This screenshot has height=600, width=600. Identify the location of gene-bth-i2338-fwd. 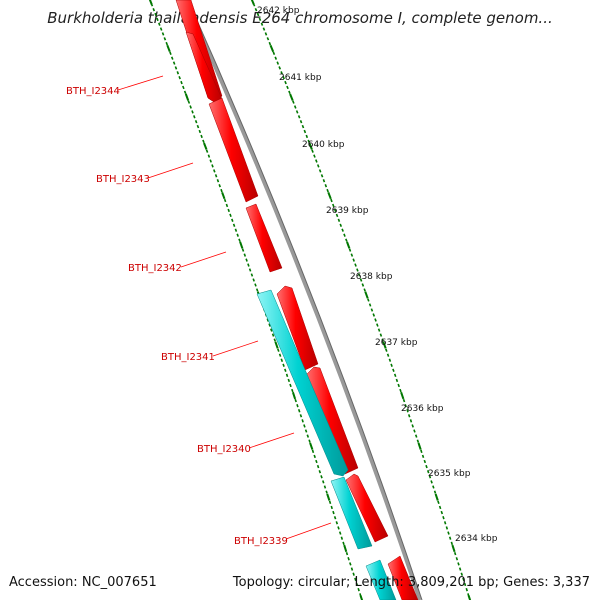
(403, 577).